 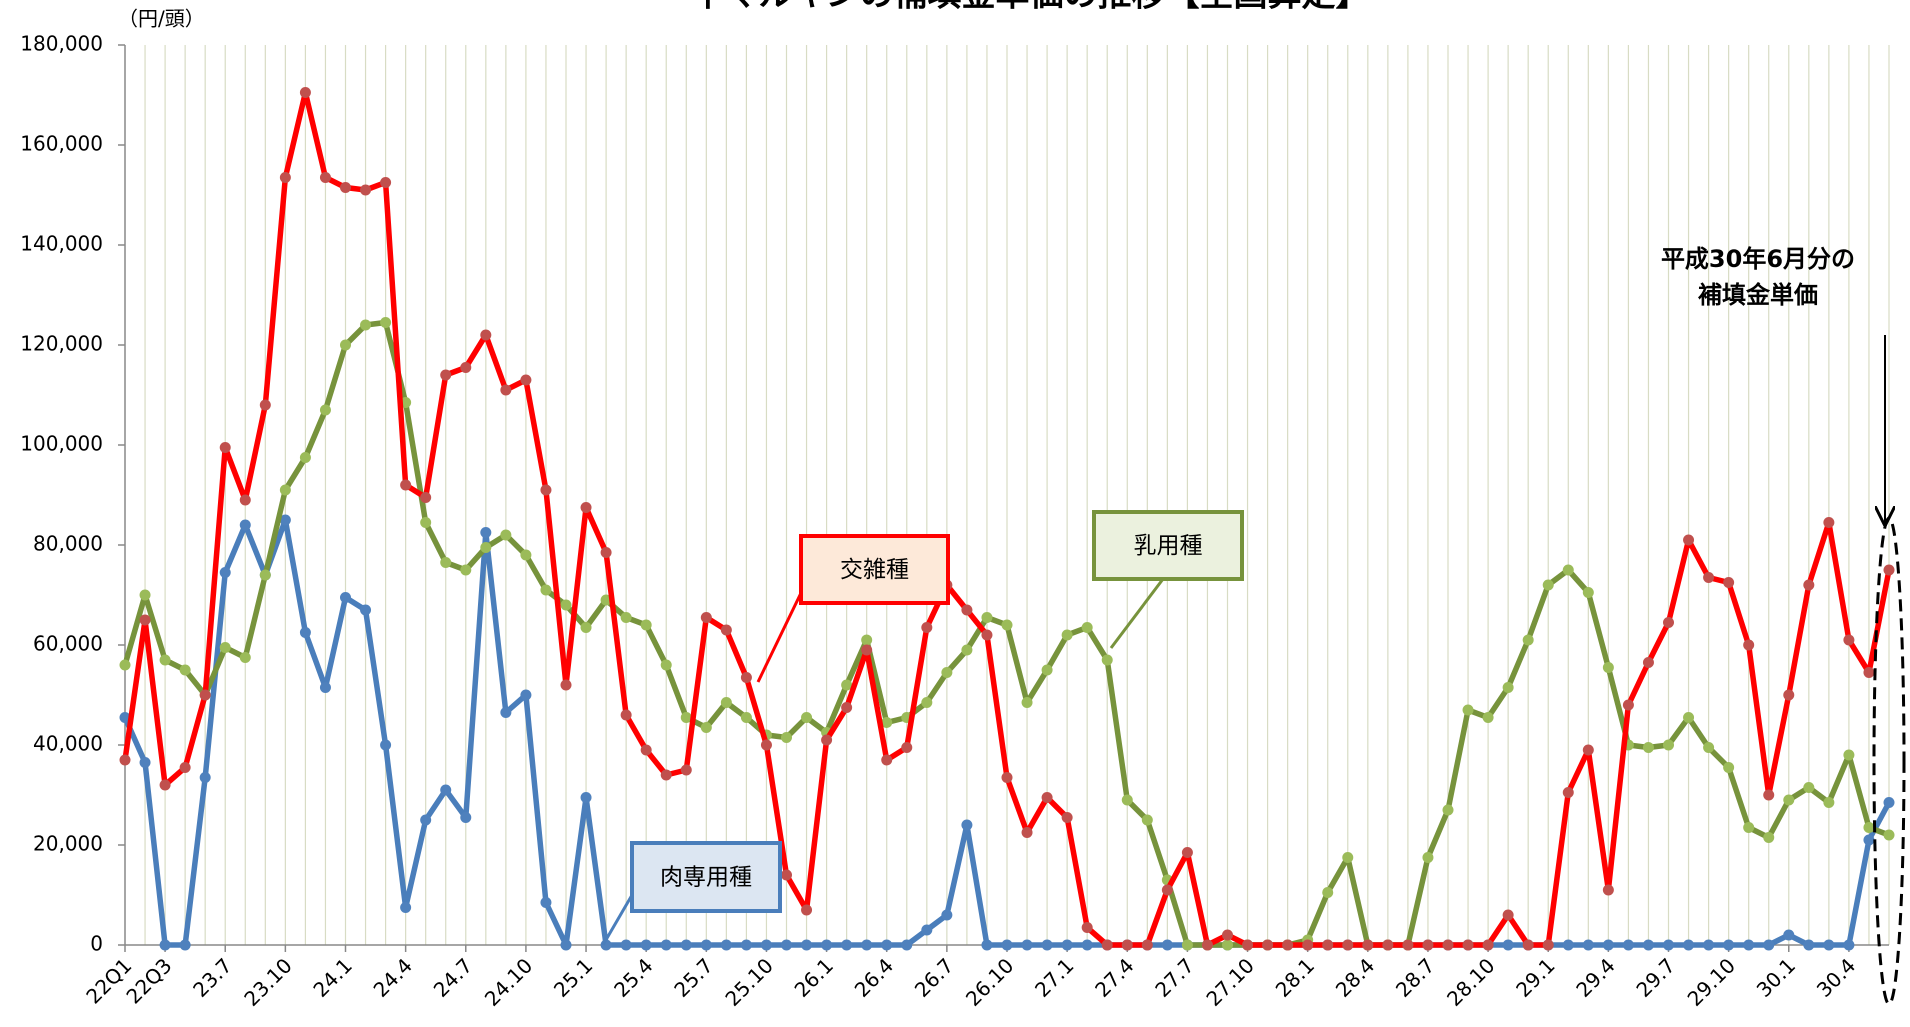 I want to click on x-tick-label: 29.10, so click(x=1711, y=981).